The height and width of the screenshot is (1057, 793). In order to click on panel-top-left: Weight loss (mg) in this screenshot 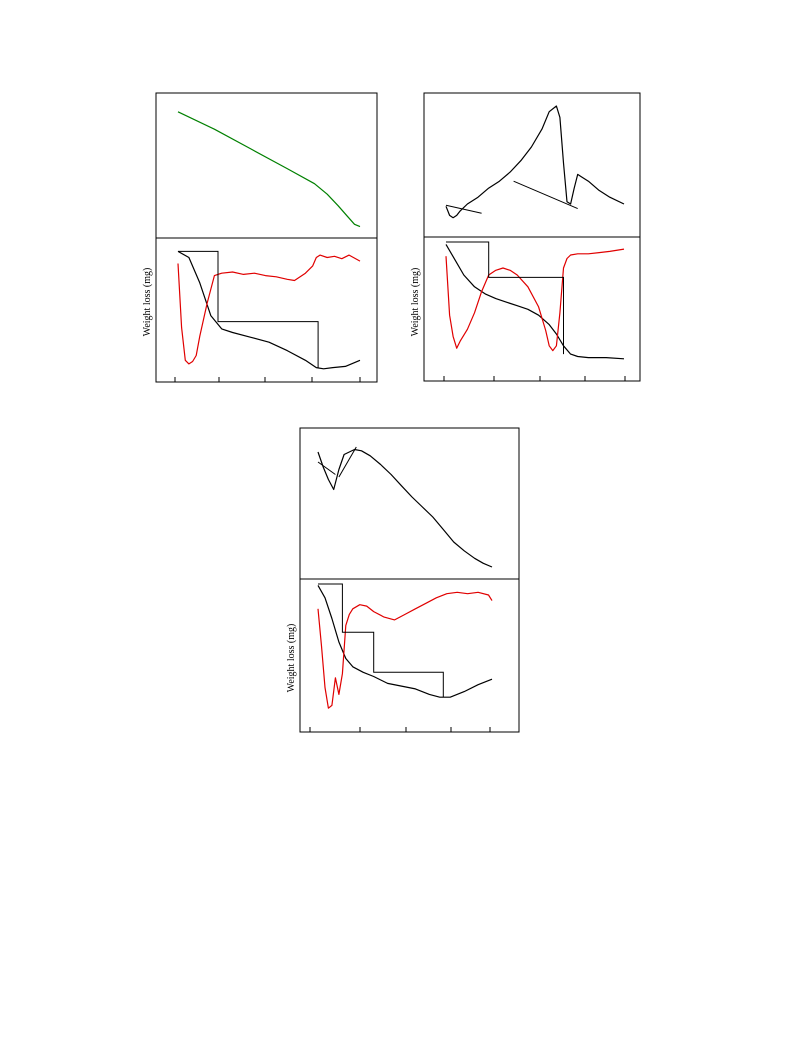, I will do `click(260, 237)`.